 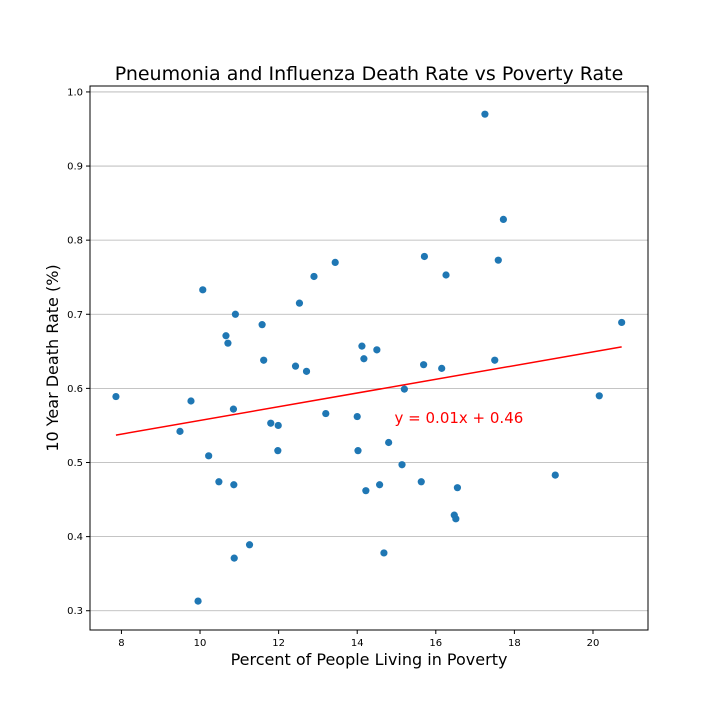 I want to click on x-tick-label: 14, so click(x=357, y=643).